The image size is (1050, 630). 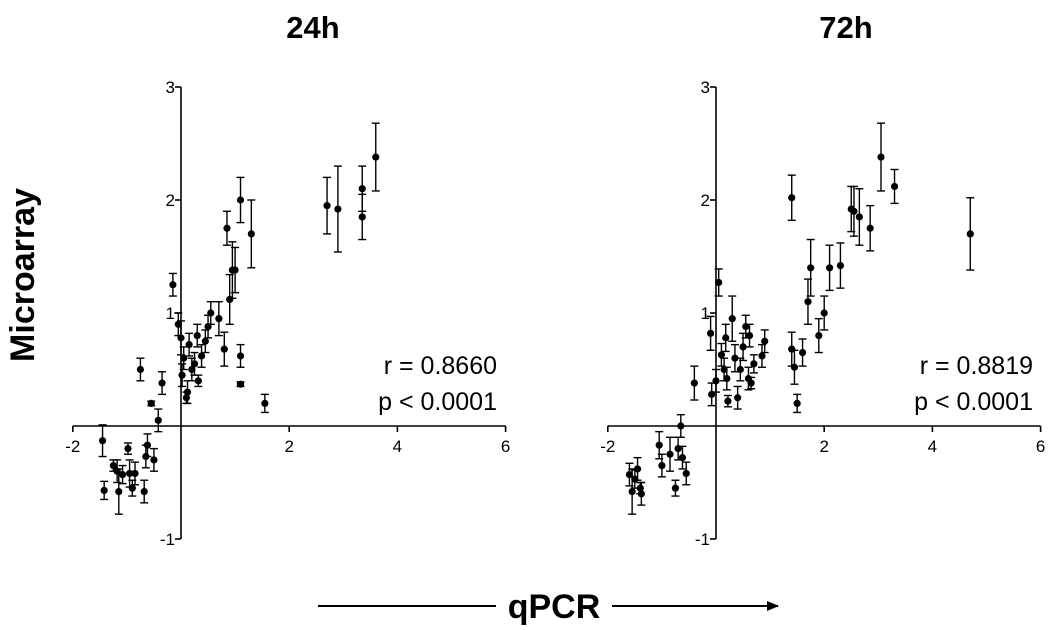 I want to click on x-tick-label: -2, so click(x=607, y=446).